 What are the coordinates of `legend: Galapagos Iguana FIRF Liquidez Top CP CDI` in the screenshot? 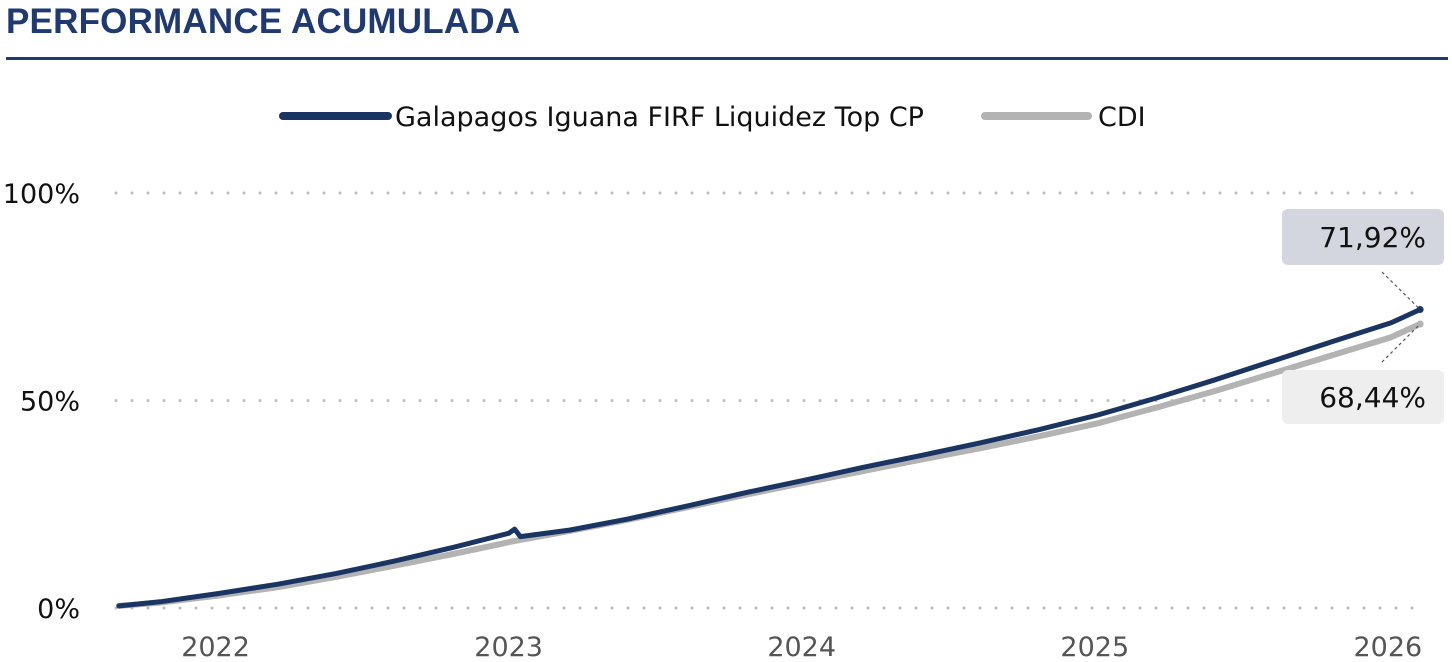 It's located at (712, 117).